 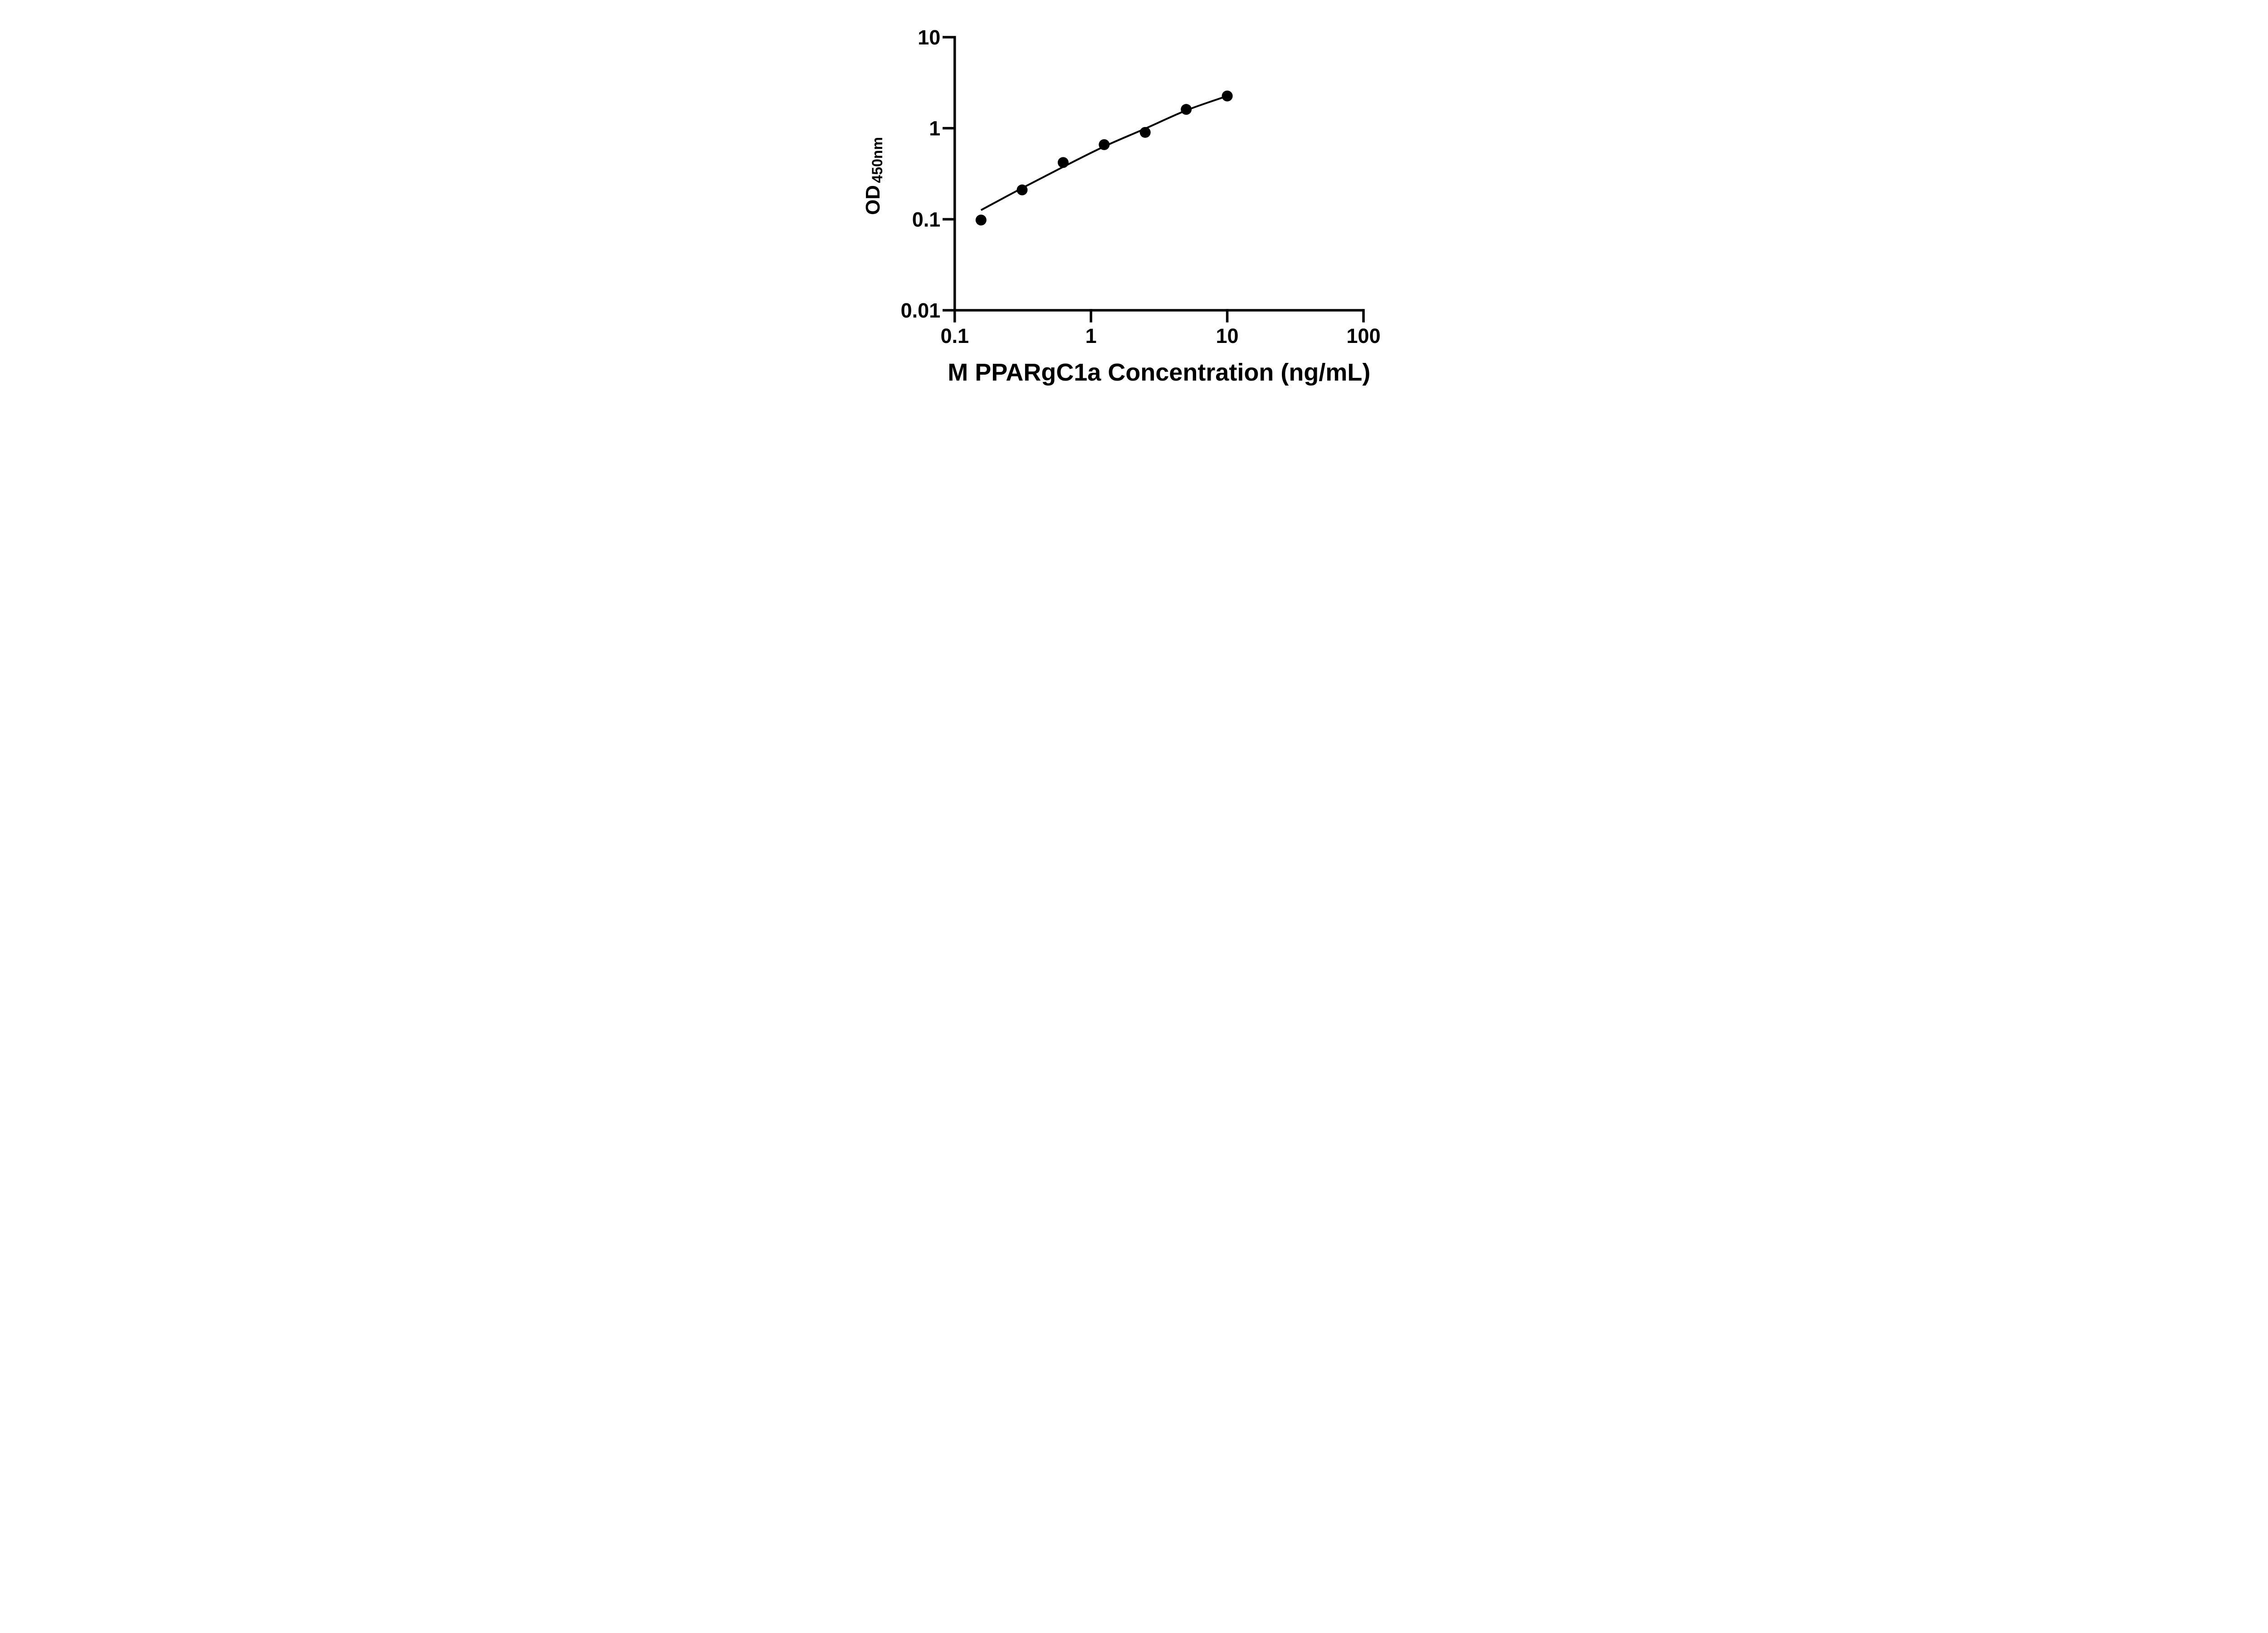 I want to click on y-tick-label-0.01: 0.01, so click(x=921, y=310).